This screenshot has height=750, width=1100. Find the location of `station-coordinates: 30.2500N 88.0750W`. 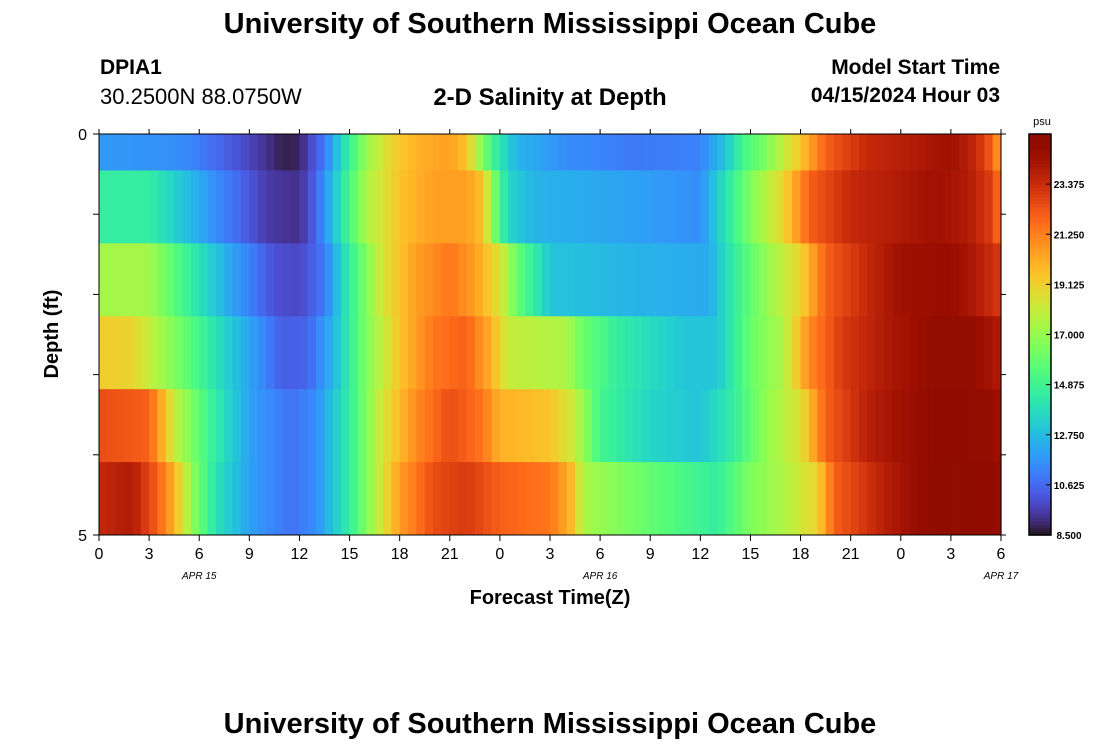

station-coordinates: 30.2500N 88.0750W is located at coordinates (201, 96).